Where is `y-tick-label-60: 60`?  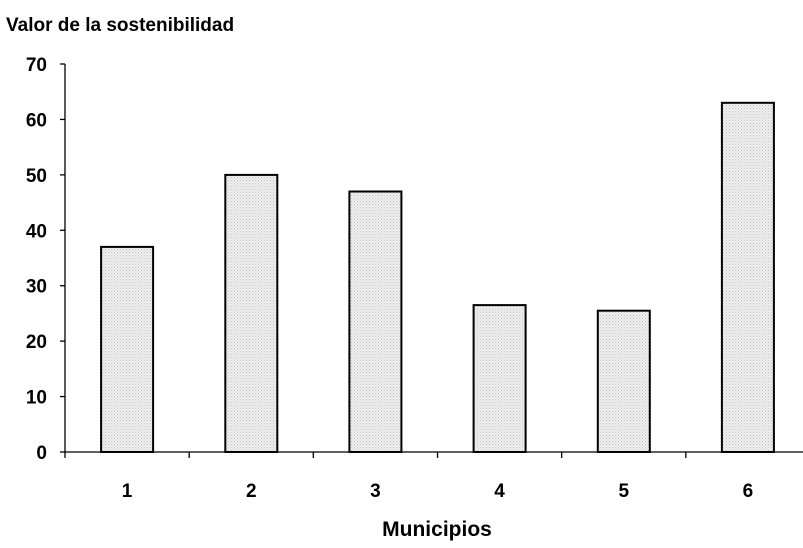 y-tick-label-60: 60 is located at coordinates (36, 120).